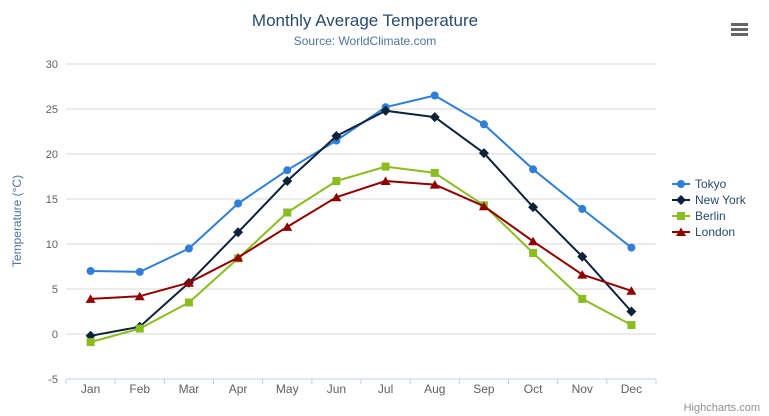 This screenshot has height=416, width=769. Describe the element at coordinates (715, 232) in the screenshot. I see `legend-label: London` at that location.